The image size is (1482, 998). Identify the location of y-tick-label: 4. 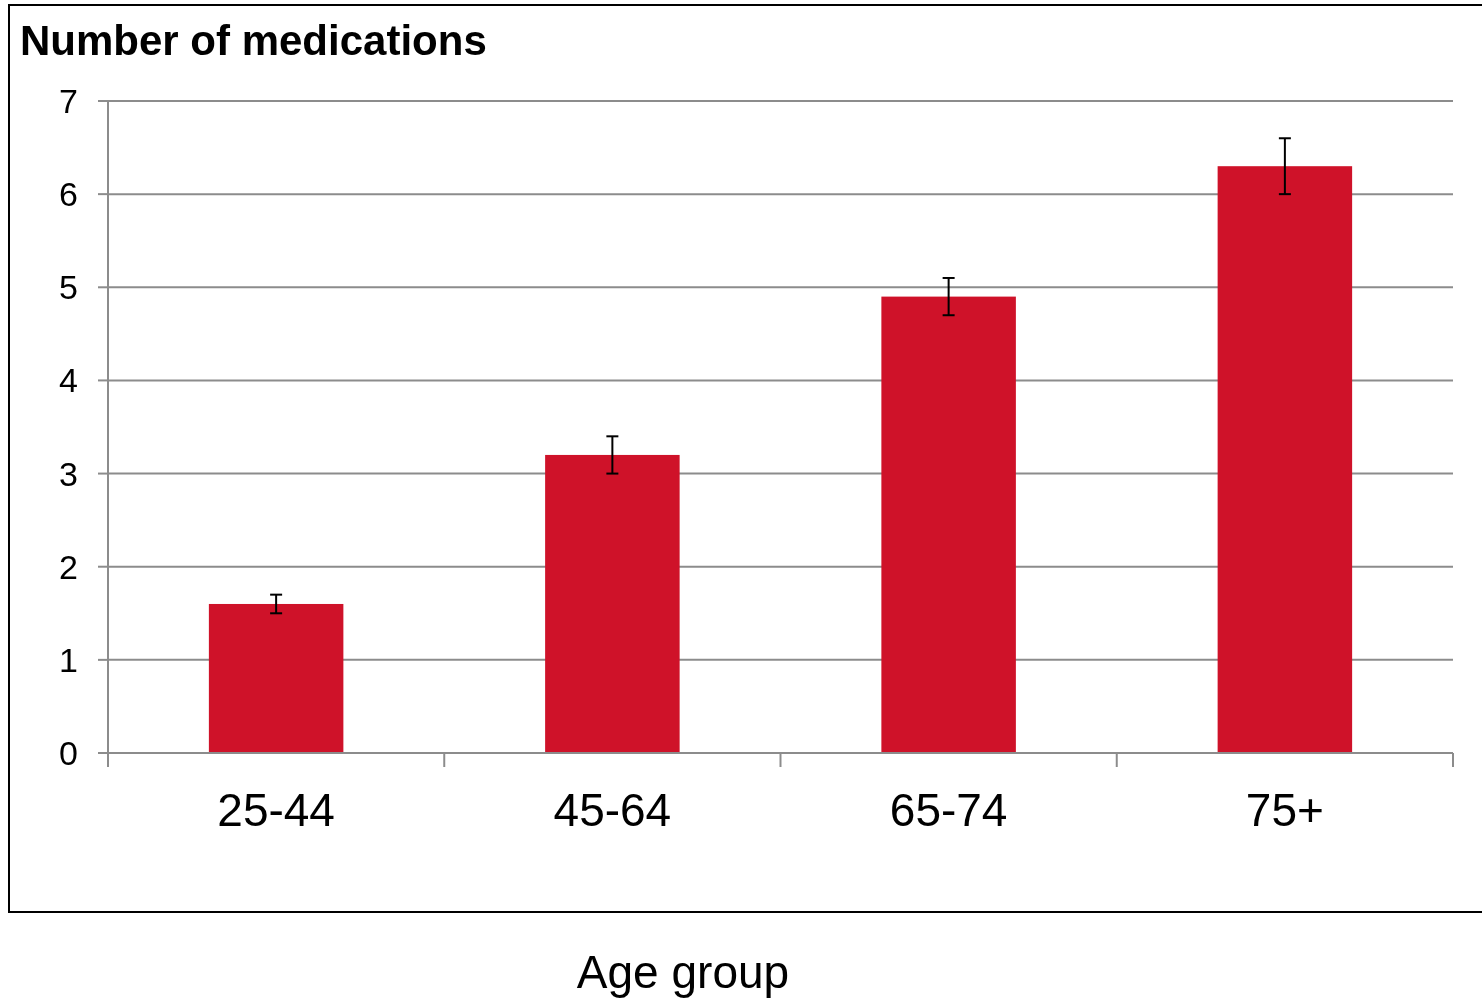
(68, 380).